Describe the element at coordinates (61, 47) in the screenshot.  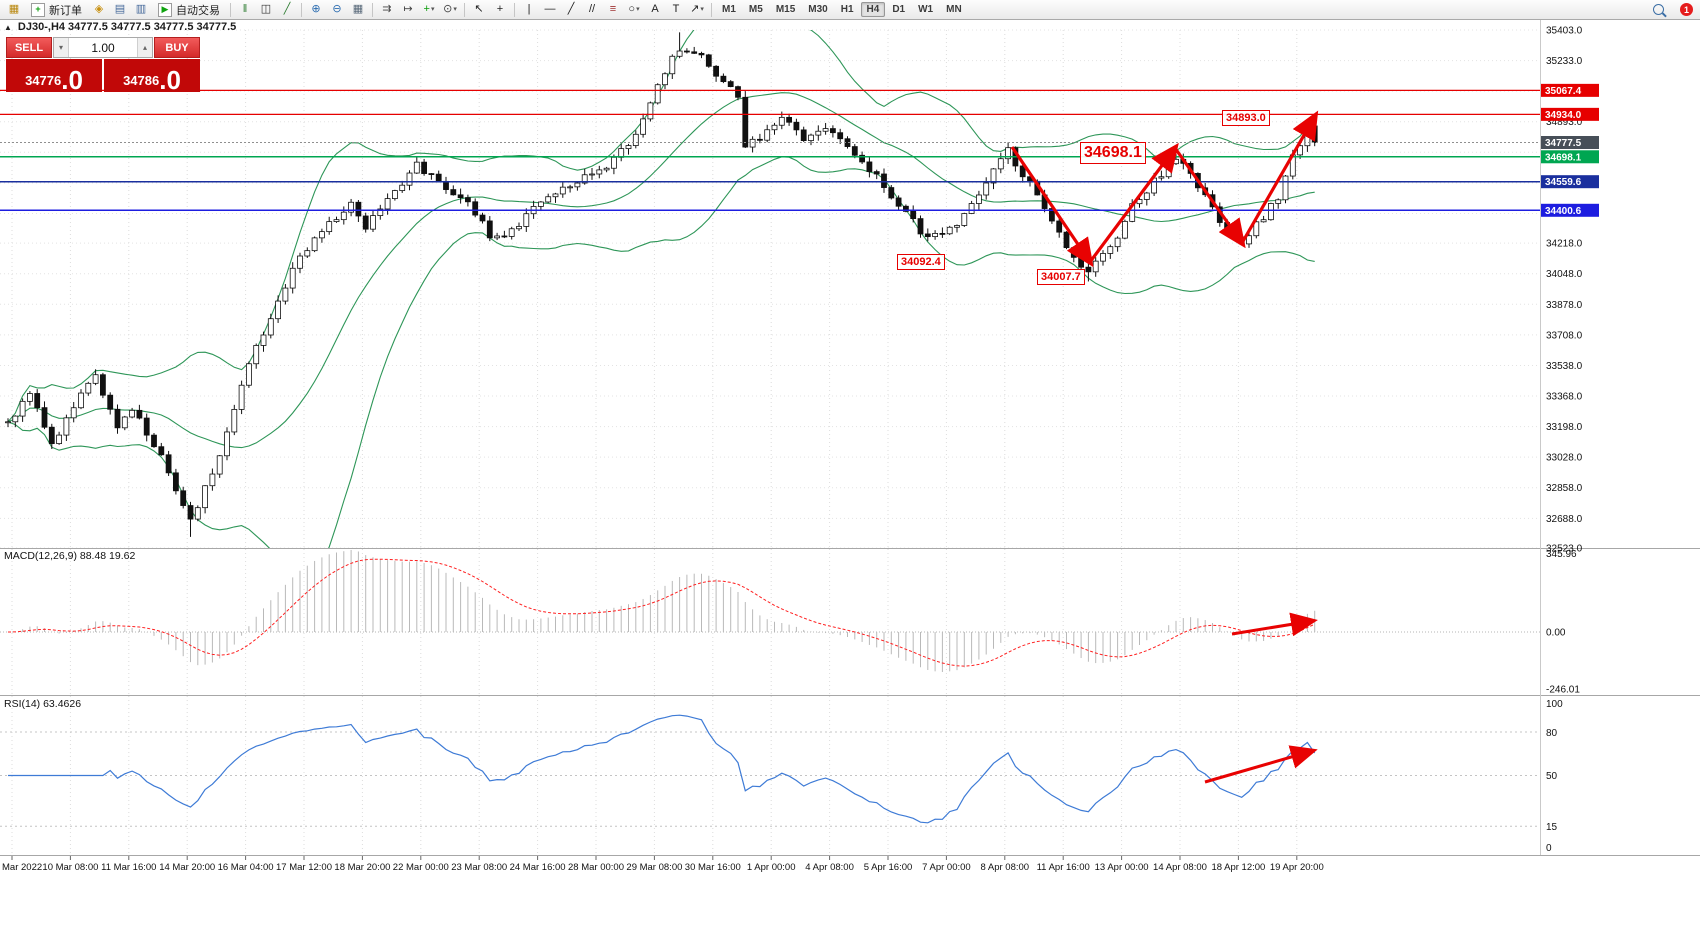
I see `volume-decrease-button: ▾` at that location.